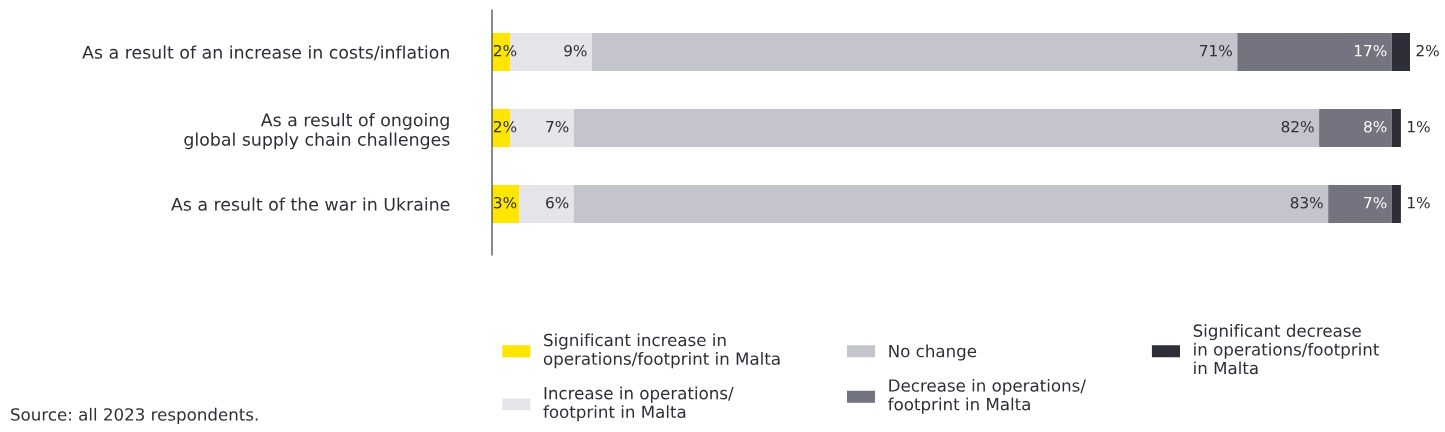 This screenshot has height=432, width=1445. Describe the element at coordinates (134, 415) in the screenshot. I see `source-note: Source: all 2023 respondents.` at that location.